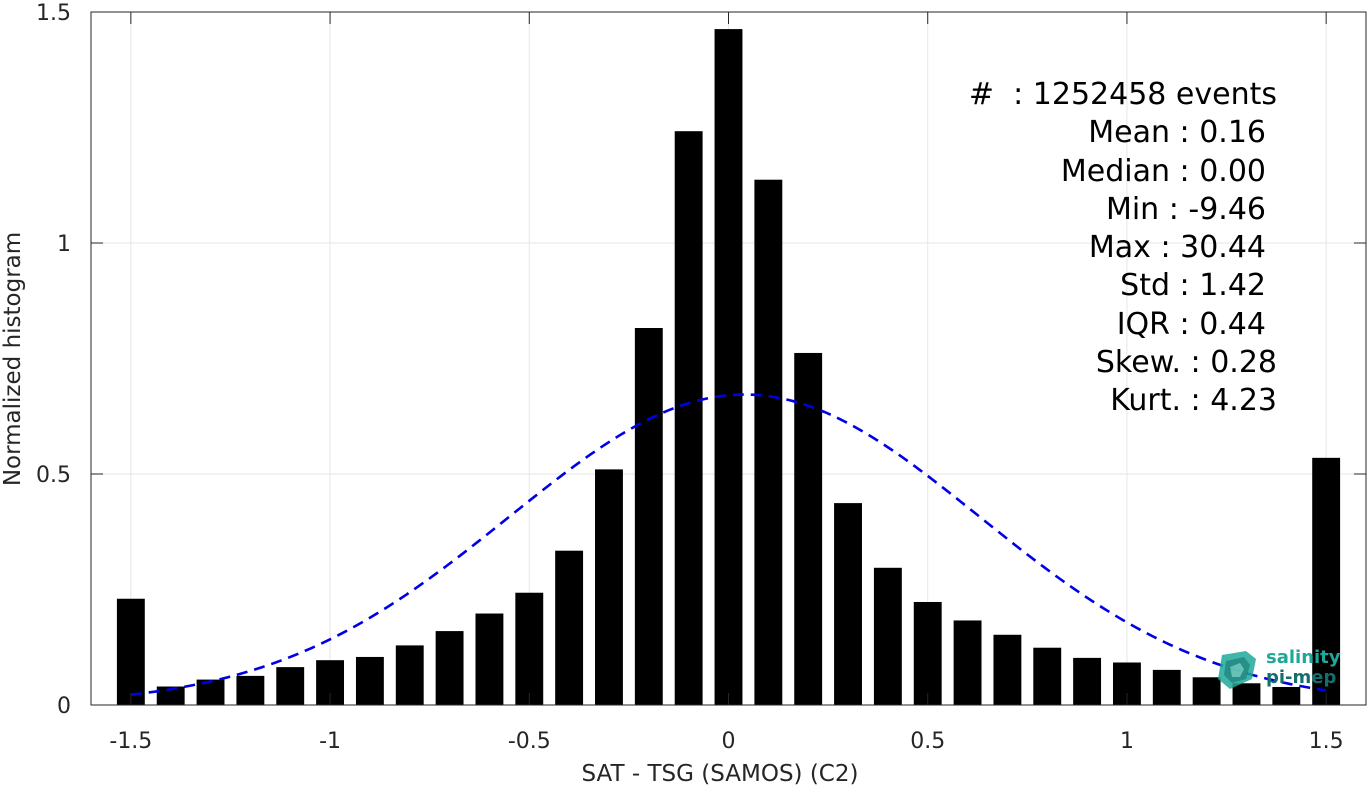 The height and width of the screenshot is (785, 1367). Describe the element at coordinates (64, 244) in the screenshot. I see `y-tick-label: 1` at that location.